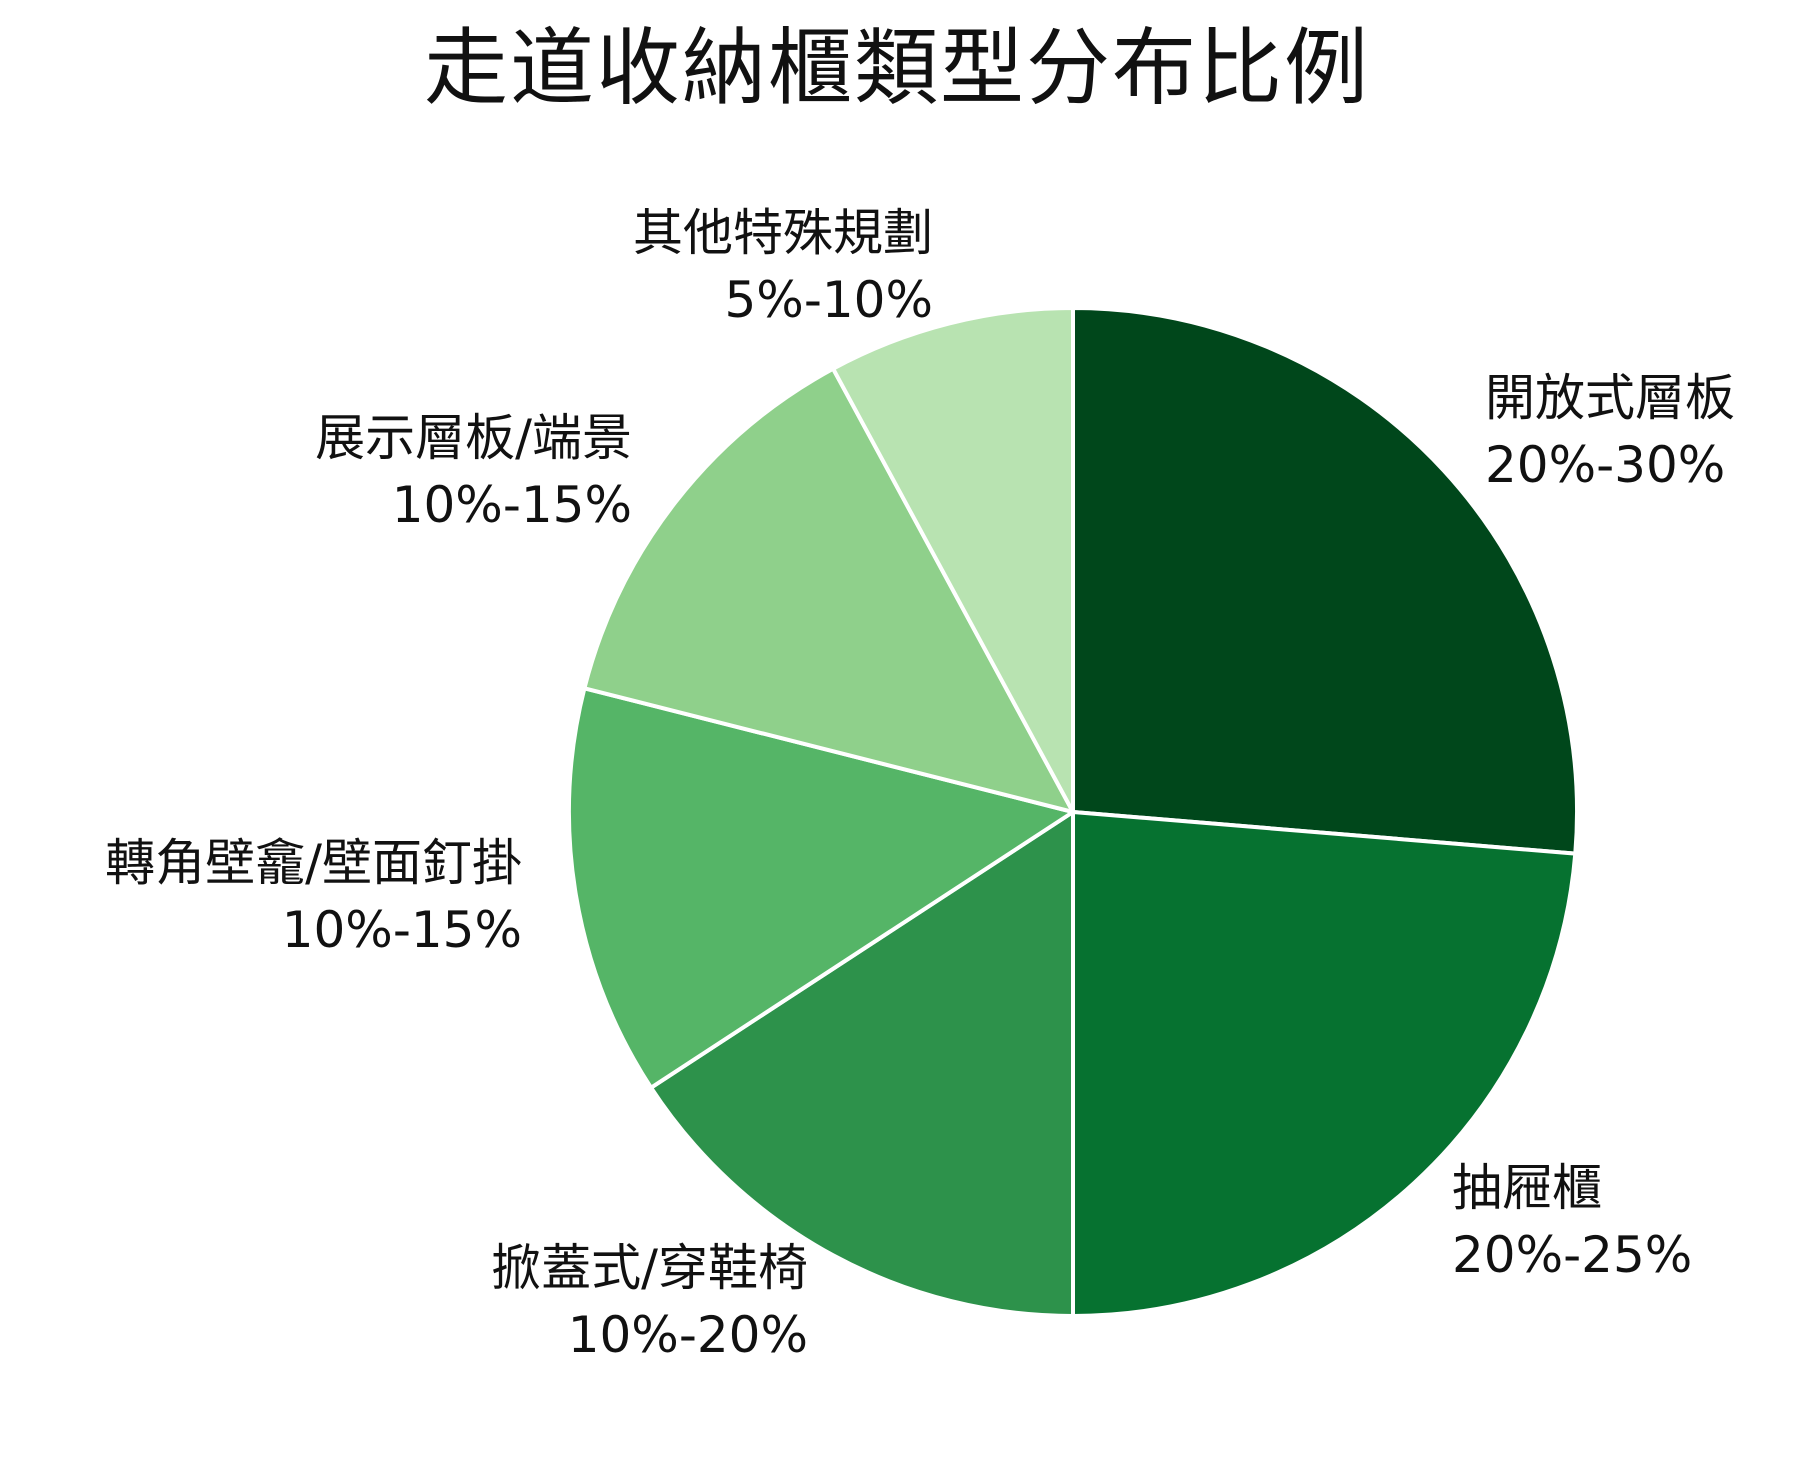 The height and width of the screenshot is (1468, 1794). What do you see at coordinates (688, 1335) in the screenshot?
I see `slice-range-label-3: 10%-20%` at bounding box center [688, 1335].